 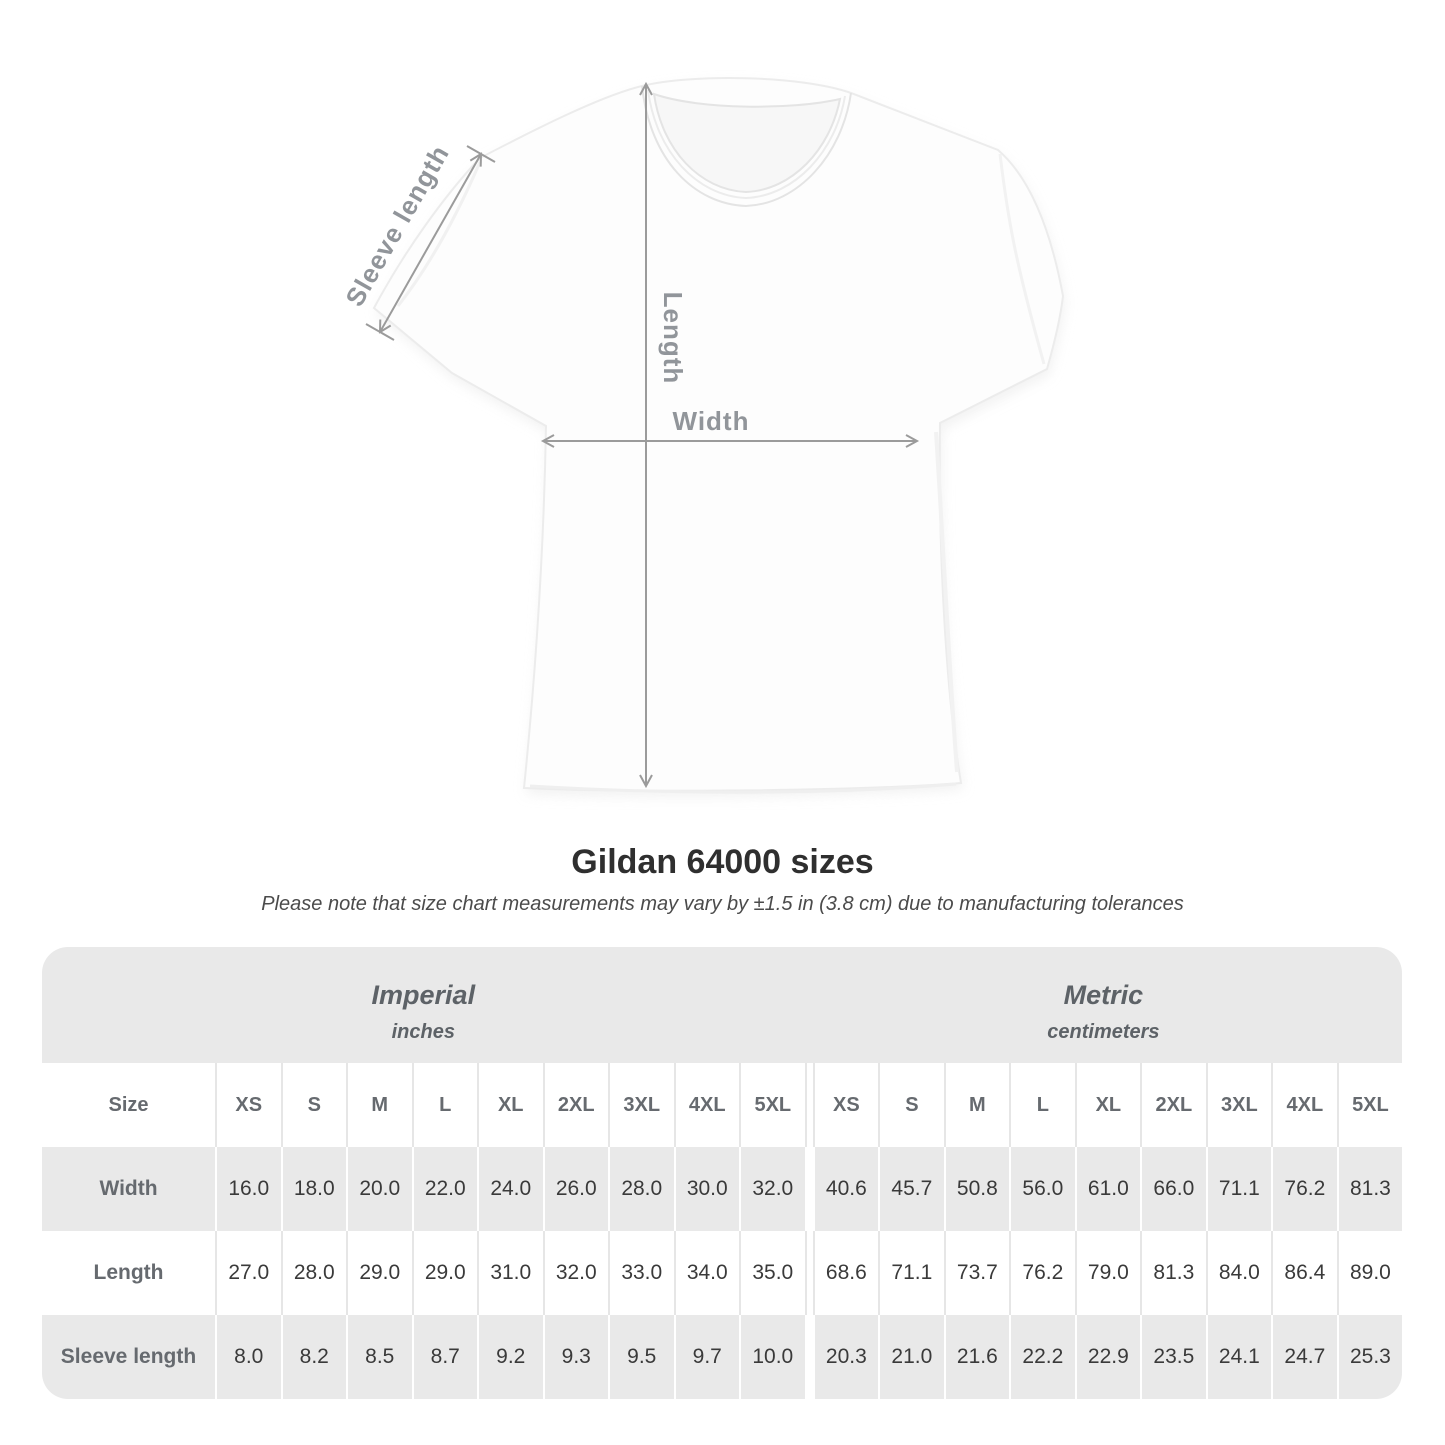 What do you see at coordinates (1238, 1105) in the screenshot?
I see `size-header-metric: 3XL` at bounding box center [1238, 1105].